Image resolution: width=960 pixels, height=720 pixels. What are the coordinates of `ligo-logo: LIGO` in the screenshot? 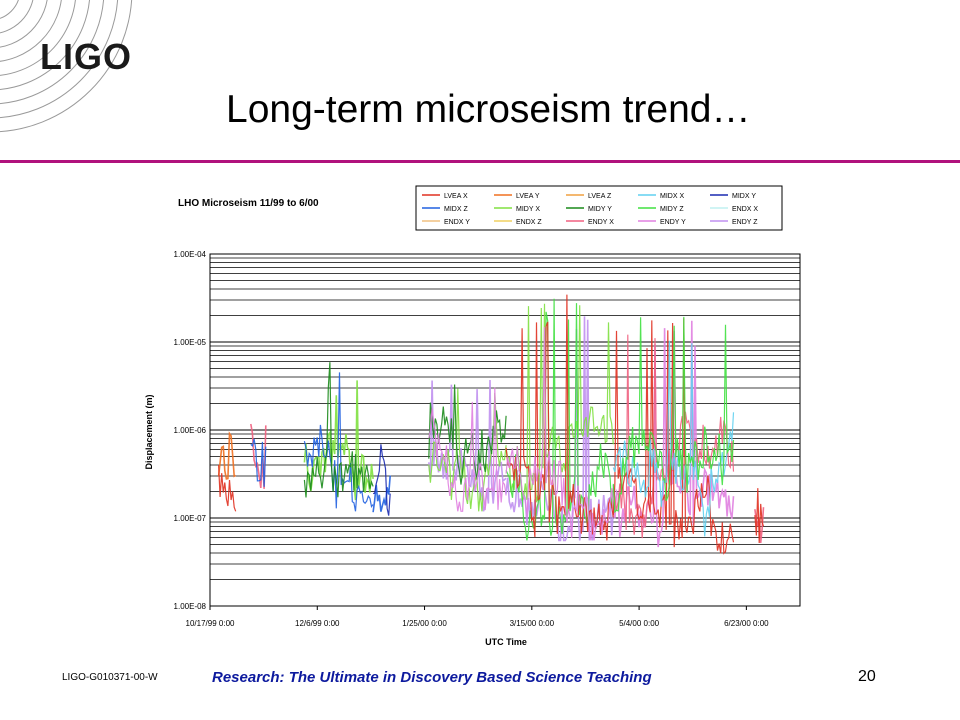 It's located at (86, 56).